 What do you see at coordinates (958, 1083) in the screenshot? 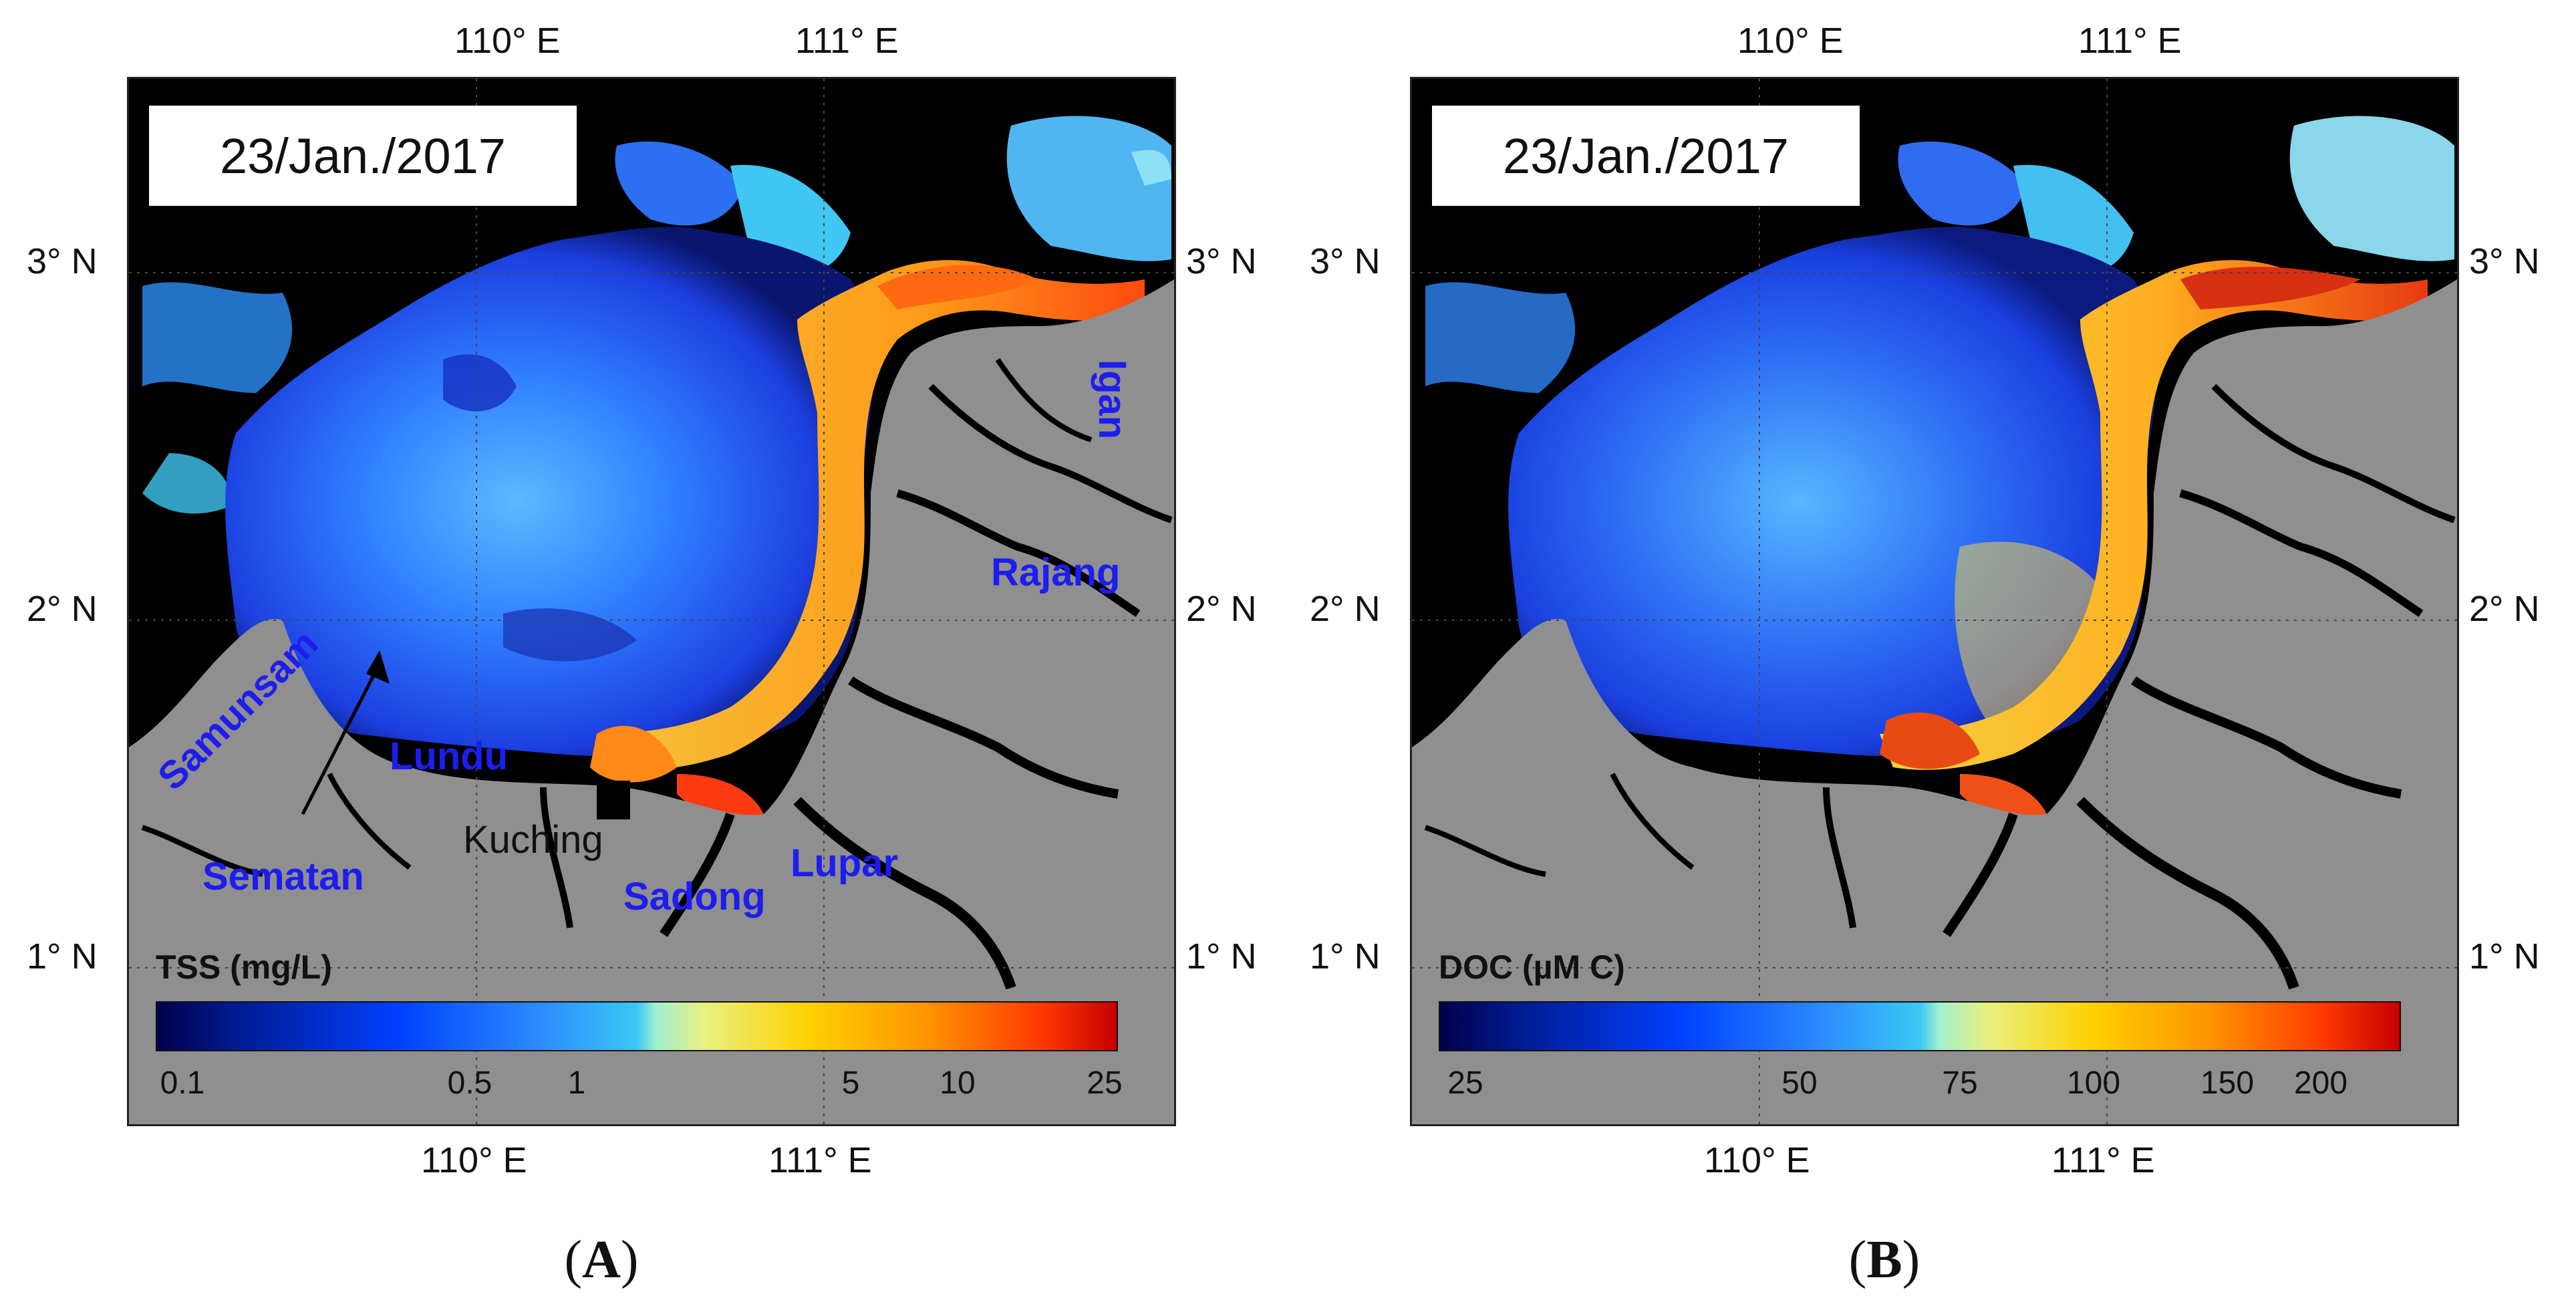
I see `colorbar-tick: 10` at bounding box center [958, 1083].